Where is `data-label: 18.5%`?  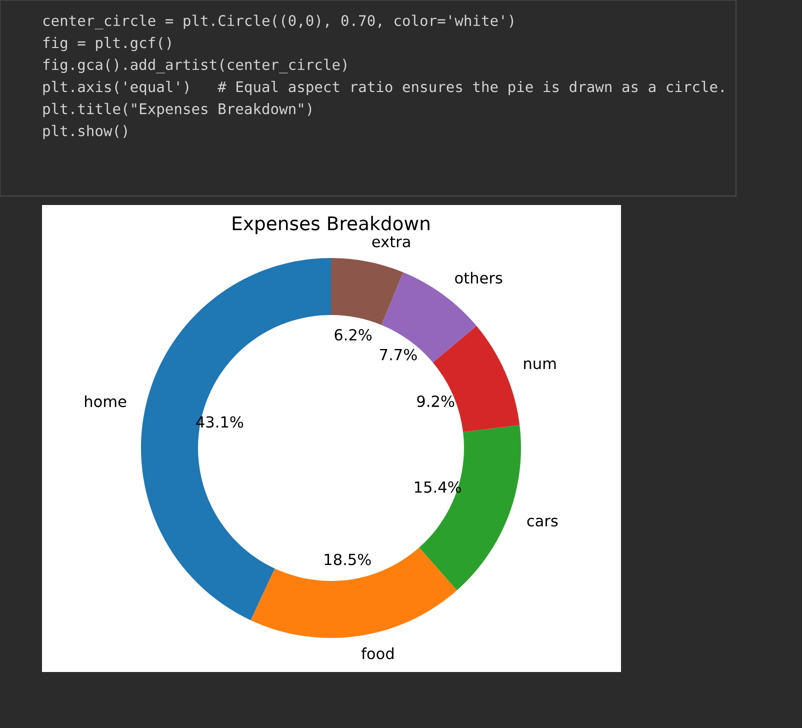
data-label: 18.5% is located at coordinates (347, 560).